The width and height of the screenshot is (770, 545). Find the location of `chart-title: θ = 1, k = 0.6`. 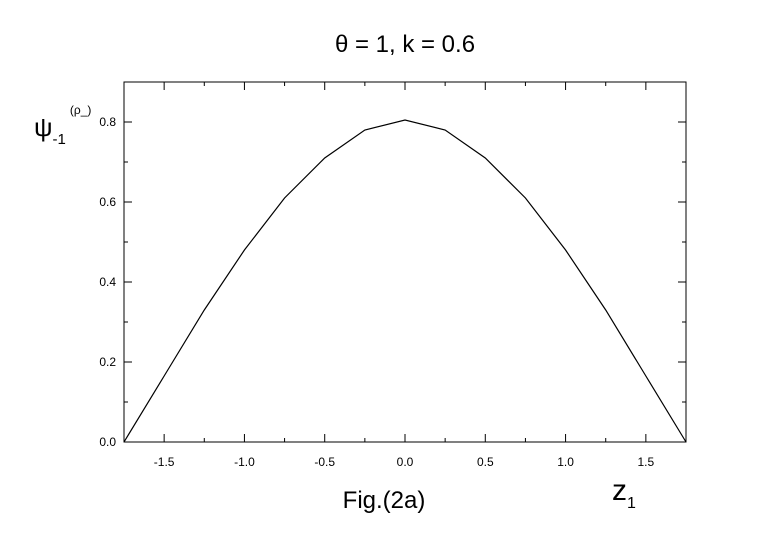

chart-title: θ = 1, k = 0.6 is located at coordinates (405, 44).